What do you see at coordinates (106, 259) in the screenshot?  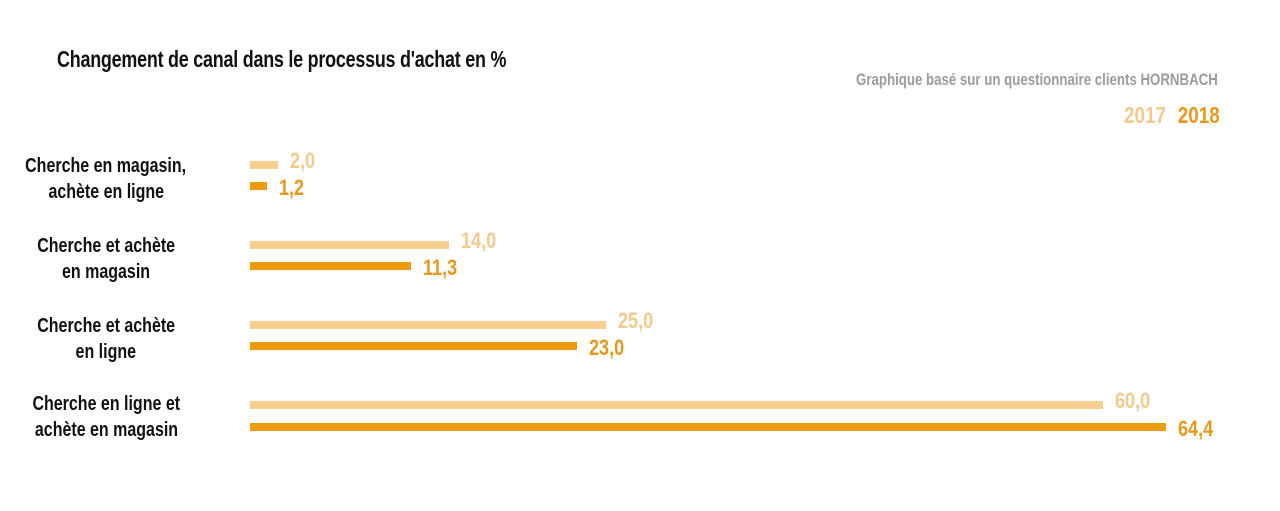 I see `category-label: Cherche et achète en magasin` at bounding box center [106, 259].